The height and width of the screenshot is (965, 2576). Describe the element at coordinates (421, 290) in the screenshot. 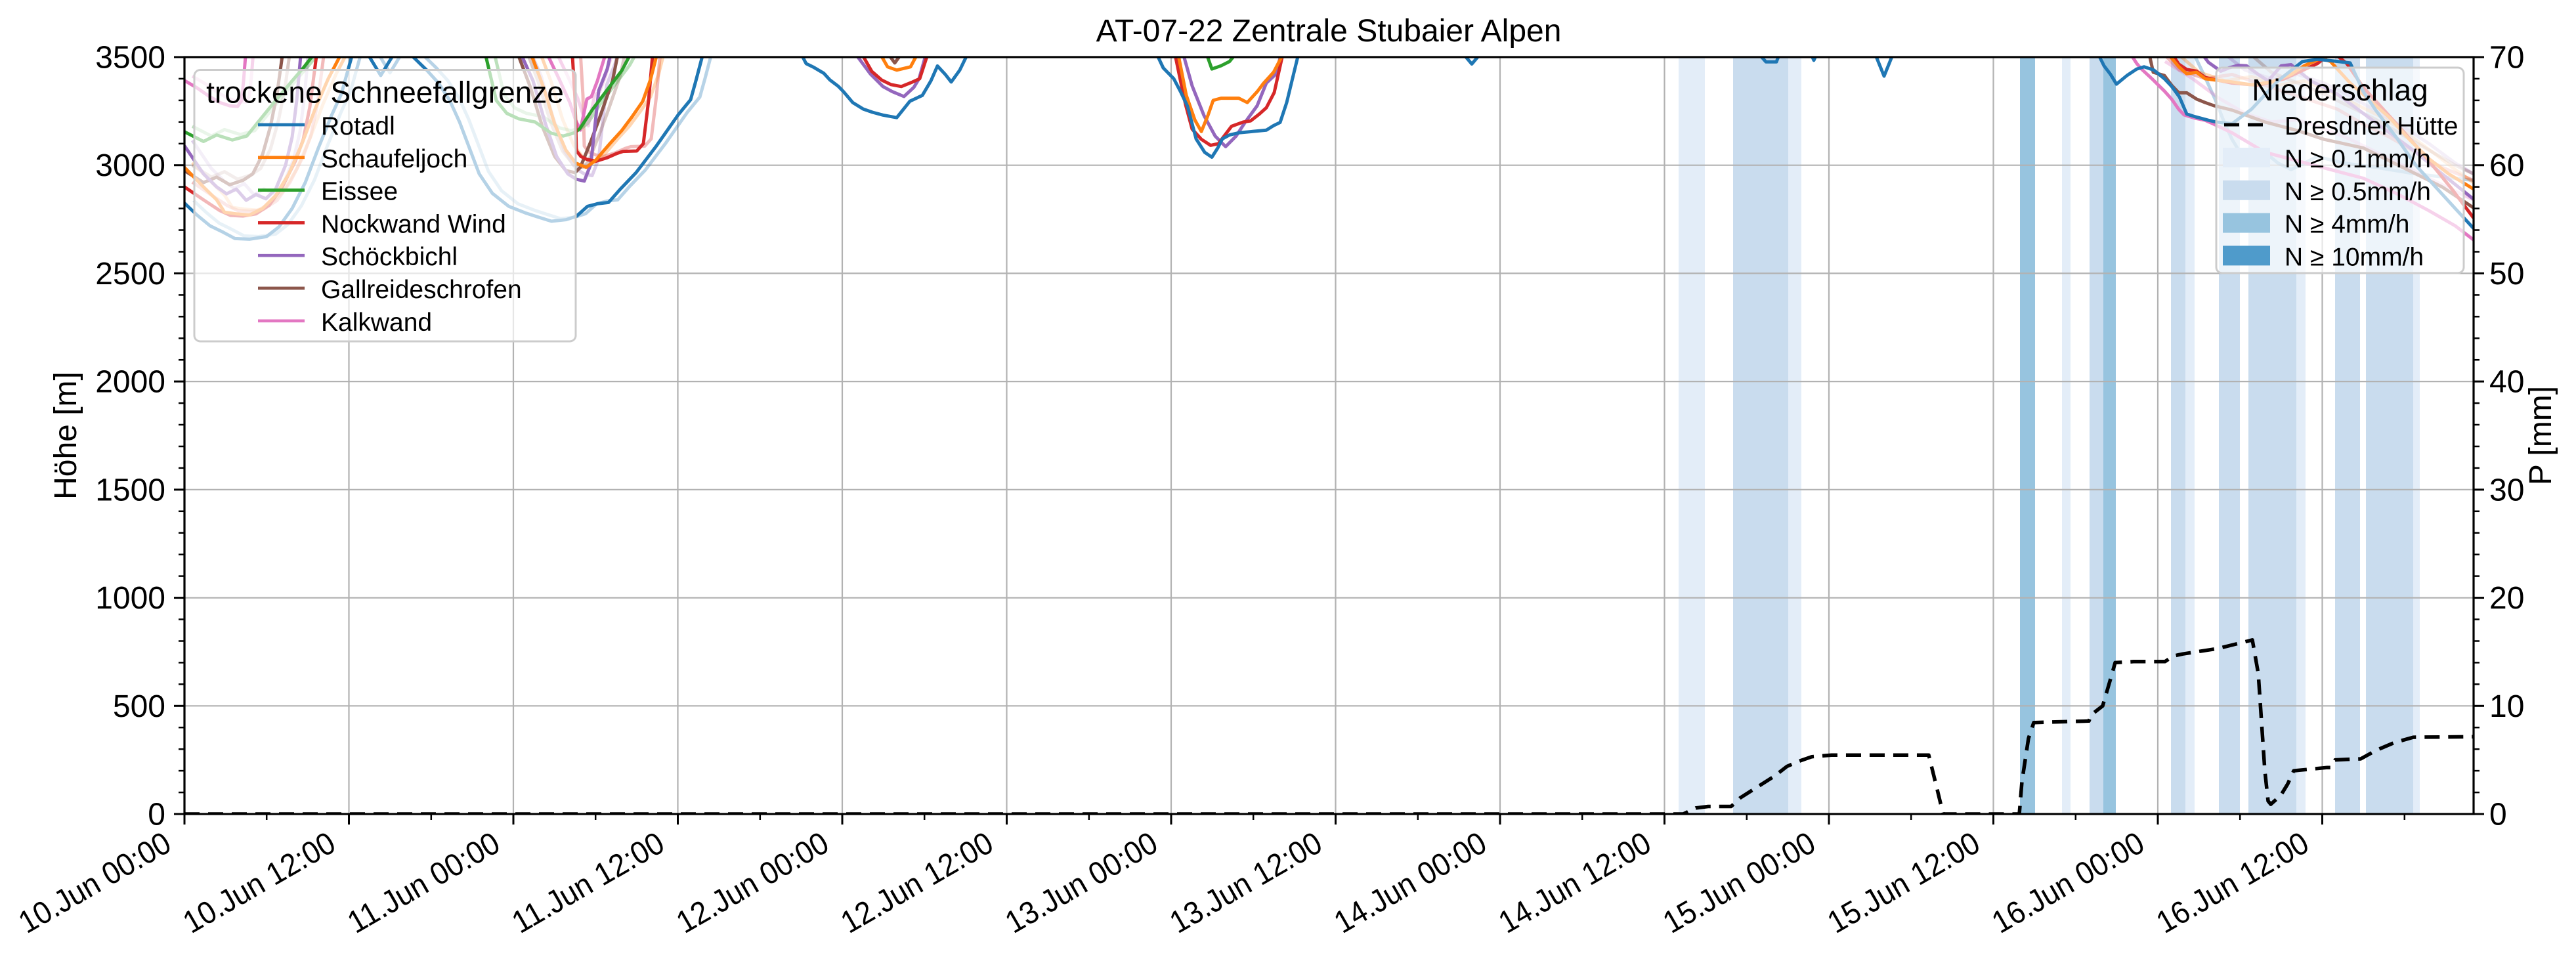

I see `svg-text: Gallreideschrofen` at that location.